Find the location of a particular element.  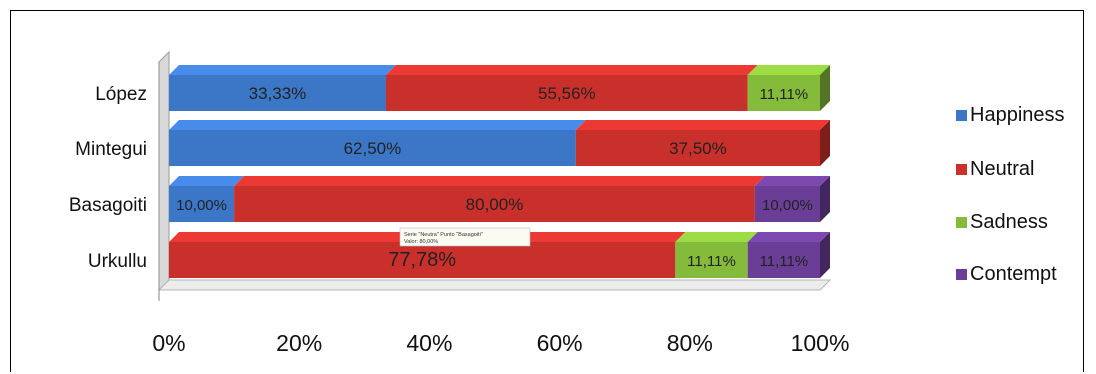

x-tick-2: 40% is located at coordinates (429, 343).